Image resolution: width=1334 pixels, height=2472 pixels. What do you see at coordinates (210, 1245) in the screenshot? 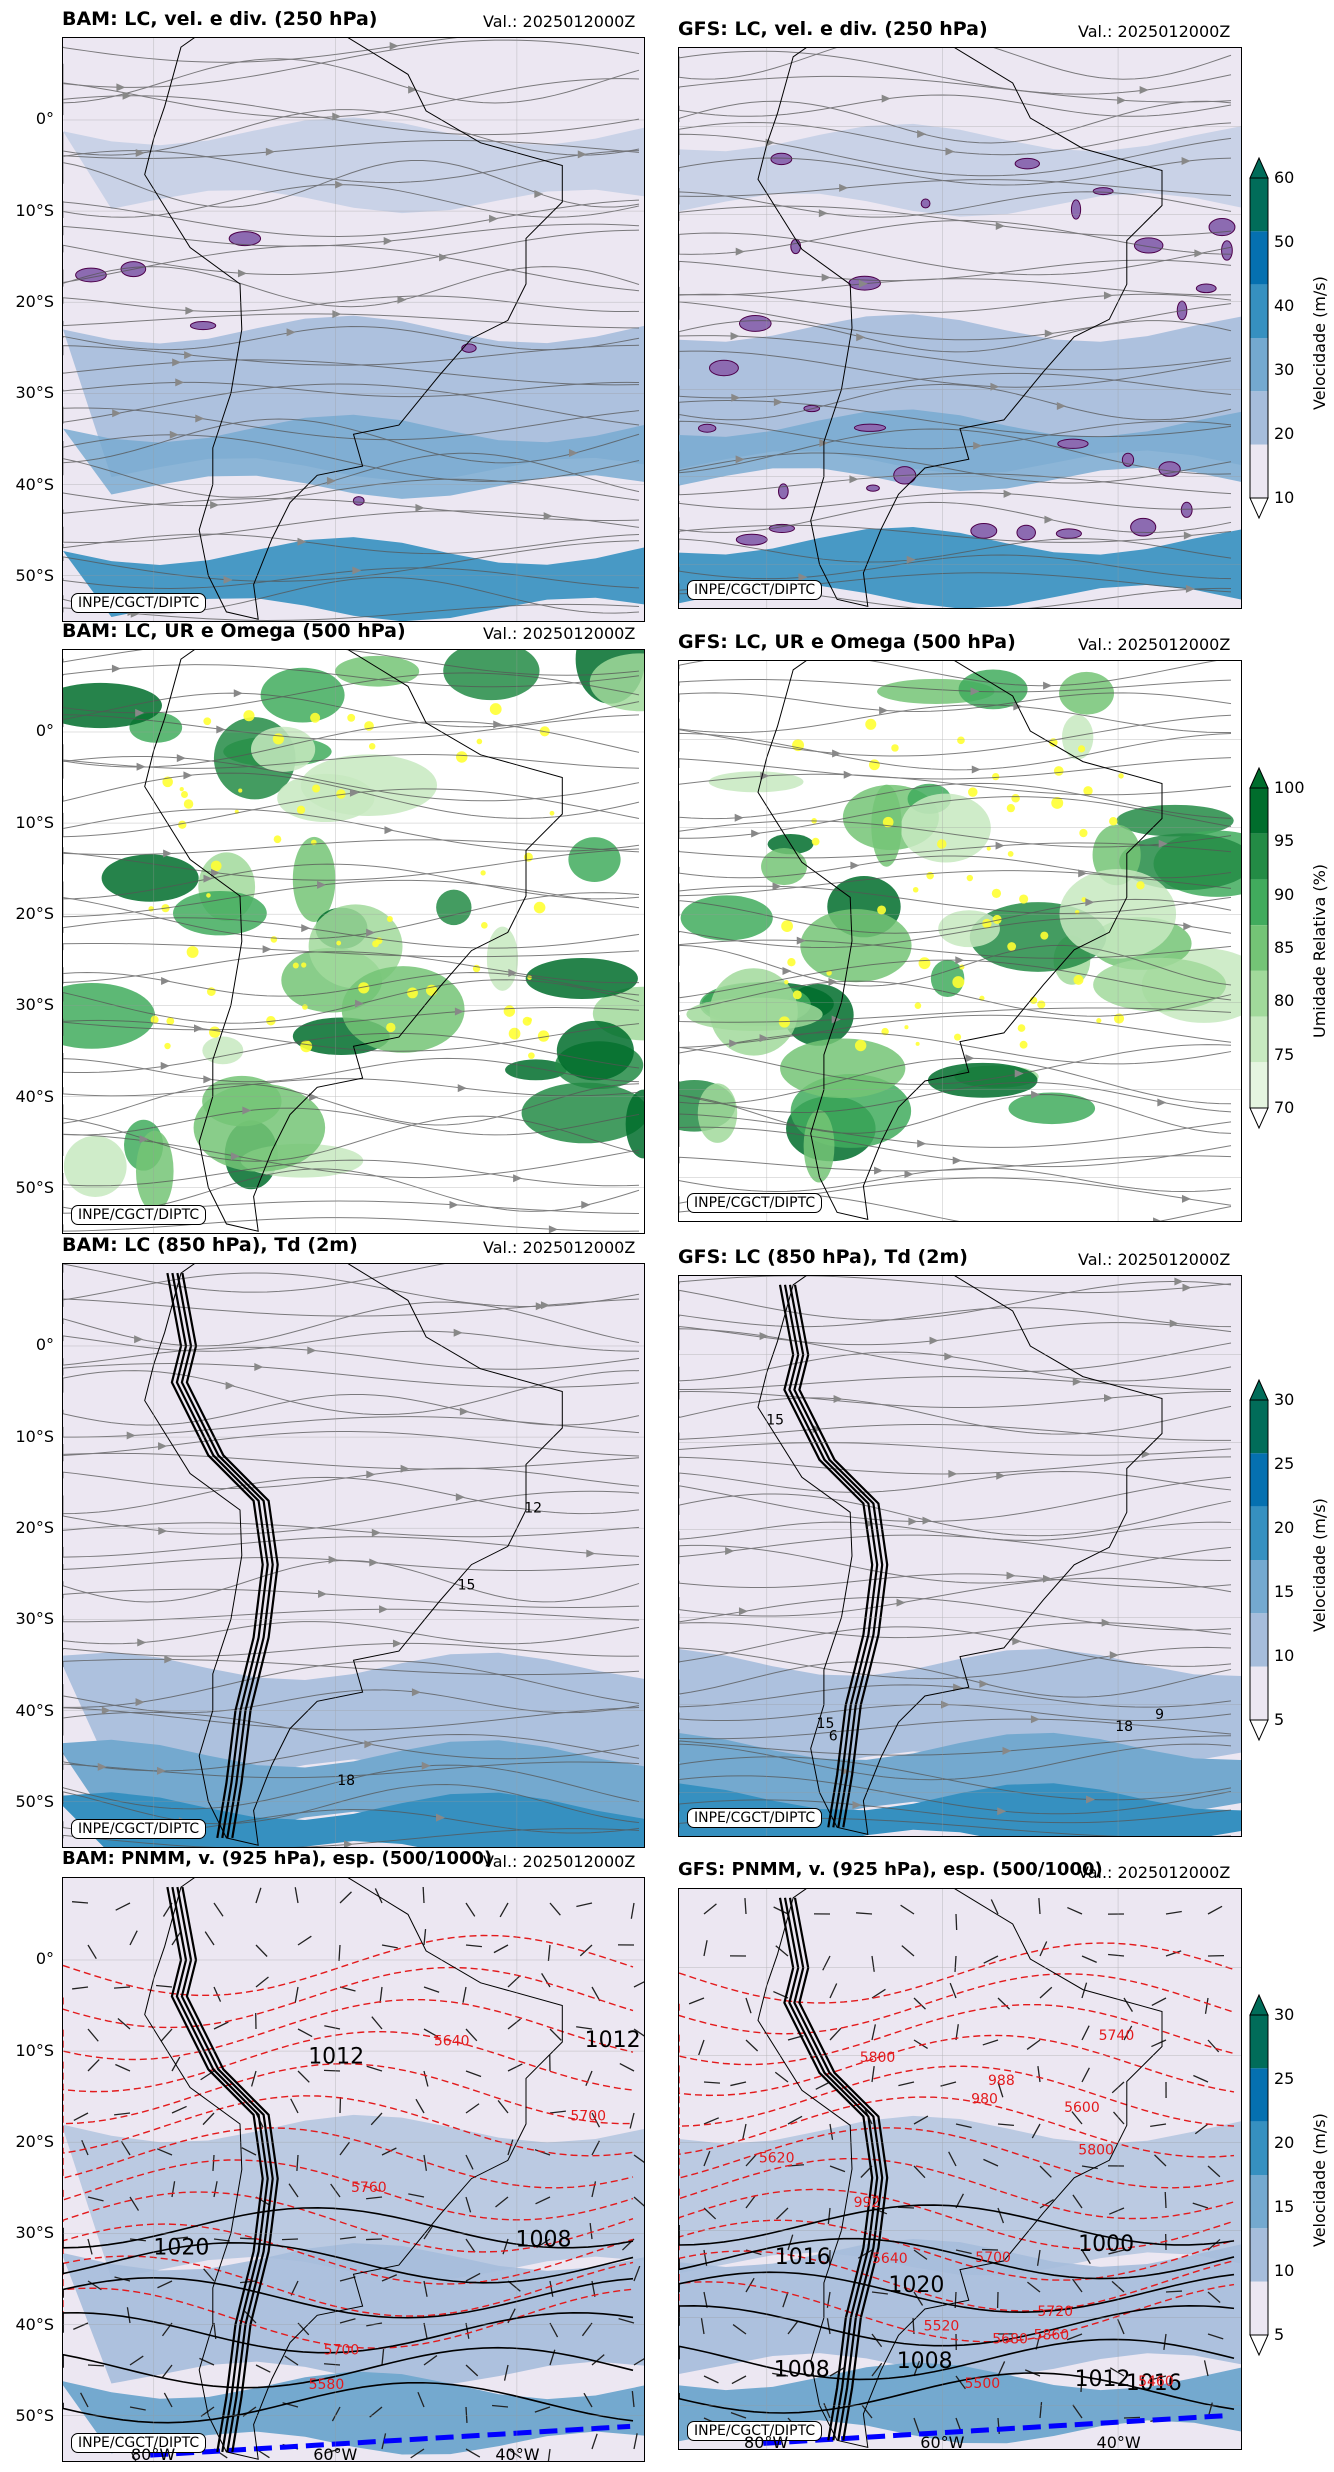
I see `panel-title: BAM: LC (850 hPa), Td (2m)` at bounding box center [210, 1245].